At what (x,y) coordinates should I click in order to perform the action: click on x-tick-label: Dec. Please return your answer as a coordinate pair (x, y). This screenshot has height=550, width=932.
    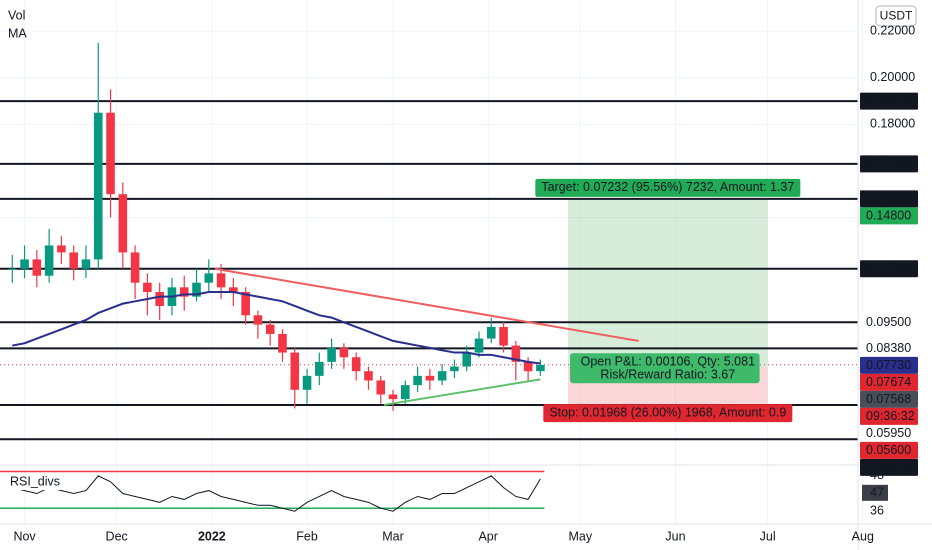
    Looking at the image, I should click on (117, 536).